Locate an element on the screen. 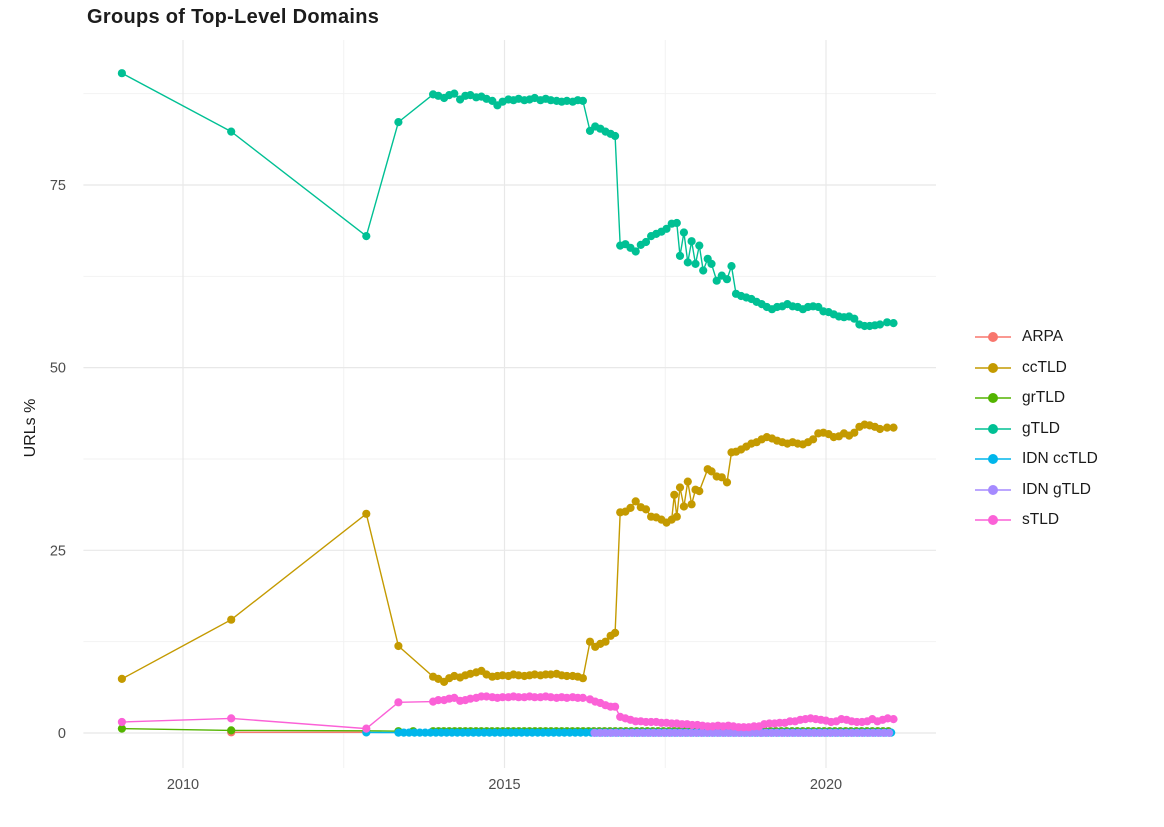 This screenshot has height=827, width=1164. legend-item-cctld: ccTLD is located at coordinates (1036, 368).